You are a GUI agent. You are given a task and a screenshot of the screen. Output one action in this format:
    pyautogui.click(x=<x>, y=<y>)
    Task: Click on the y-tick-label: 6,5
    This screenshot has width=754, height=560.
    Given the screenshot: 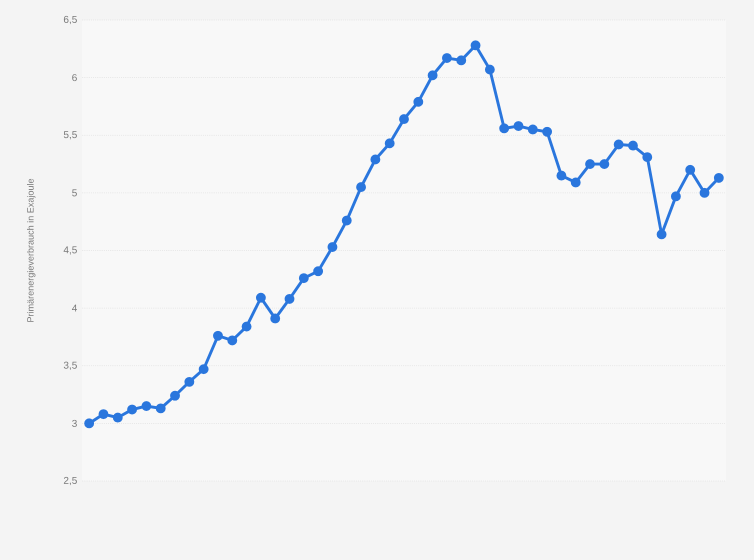 What is the action you would take?
    pyautogui.click(x=70, y=20)
    